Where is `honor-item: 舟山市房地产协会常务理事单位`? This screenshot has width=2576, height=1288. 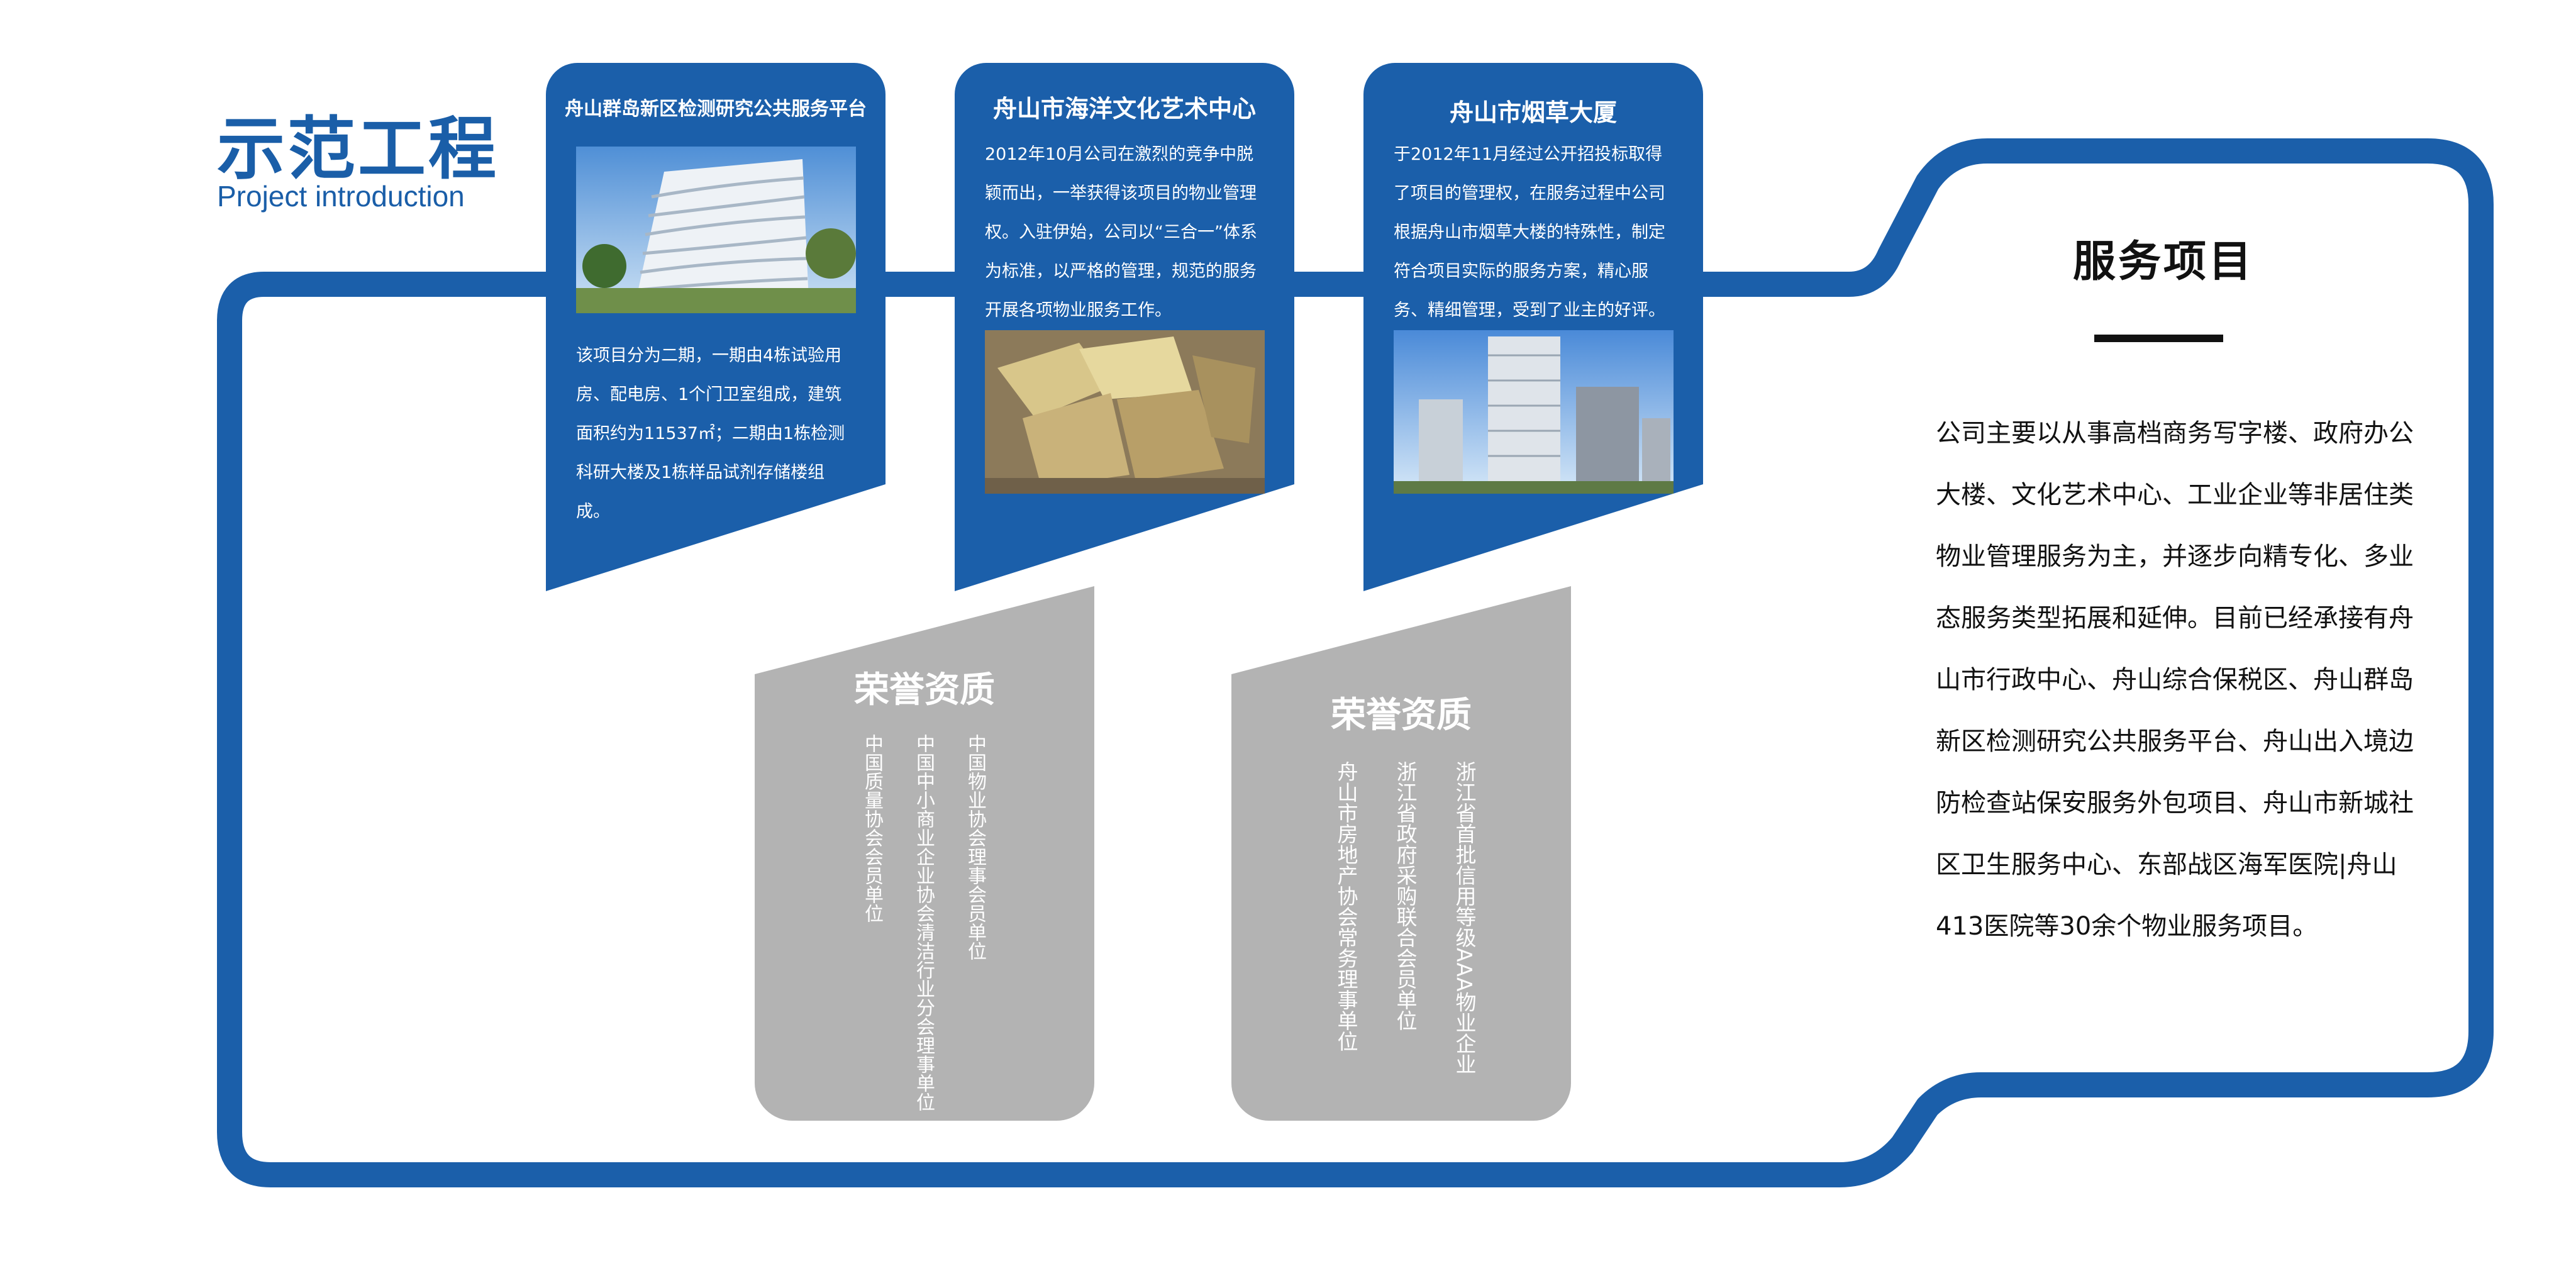 honor-item: 舟山市房地产协会常务理事单位 is located at coordinates (1346, 906).